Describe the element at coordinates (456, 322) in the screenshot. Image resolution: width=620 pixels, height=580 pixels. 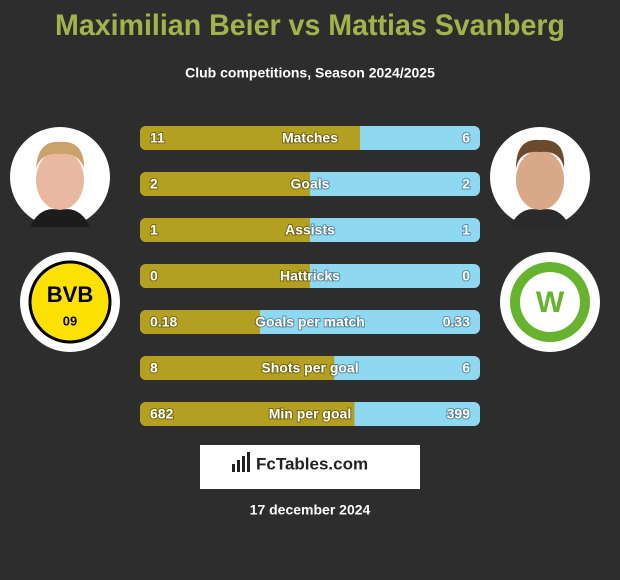
I see `right-value: 0.33` at that location.